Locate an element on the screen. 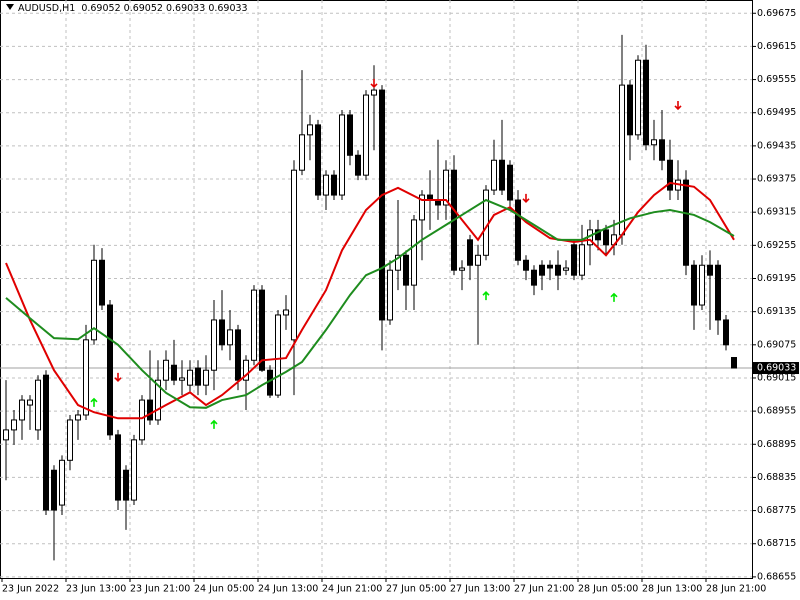  y-tick-label: 0.68835 is located at coordinates (776, 477).